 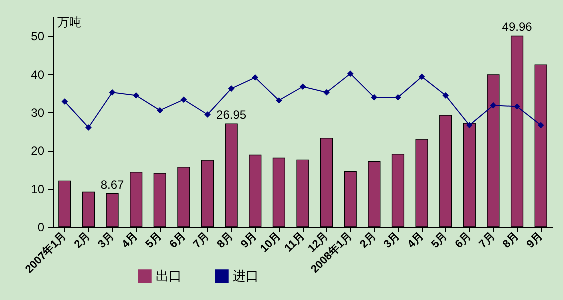 I want to click on x-tick-label: 10月, so click(x=271, y=243).